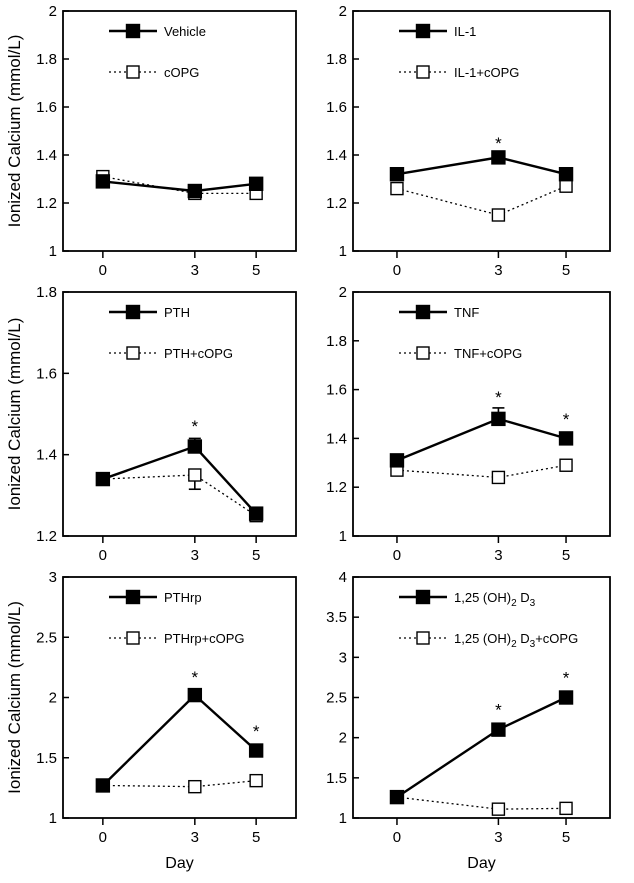 Image resolution: width=634 pixels, height=883 pixels. Describe the element at coordinates (466, 312) in the screenshot. I see `legend-label: TNF` at that location.